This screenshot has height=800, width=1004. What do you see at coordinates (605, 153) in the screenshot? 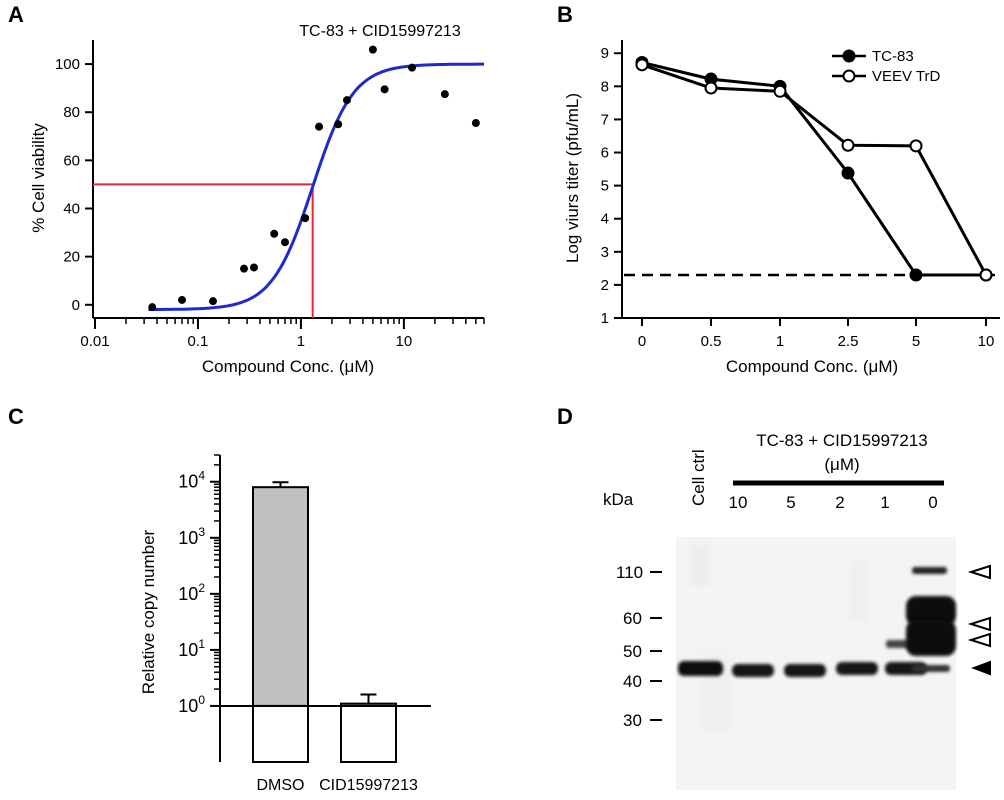
I see `y-tick-label: 6` at bounding box center [605, 153].